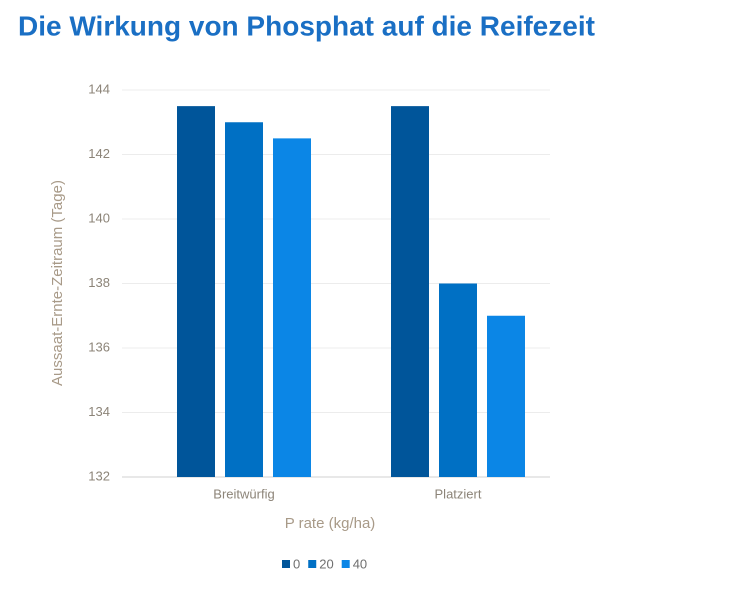 This screenshot has width=730, height=598. What do you see at coordinates (99, 411) in the screenshot?
I see `y-tick-label: 134` at bounding box center [99, 411].